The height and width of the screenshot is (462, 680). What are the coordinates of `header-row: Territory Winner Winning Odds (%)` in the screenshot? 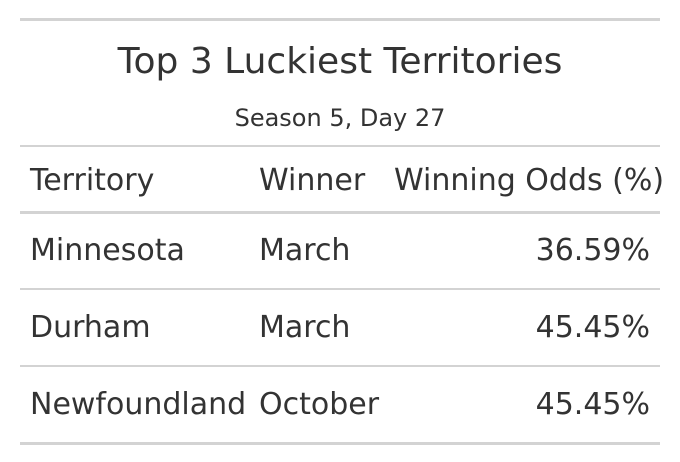 It's located at (342, 180).